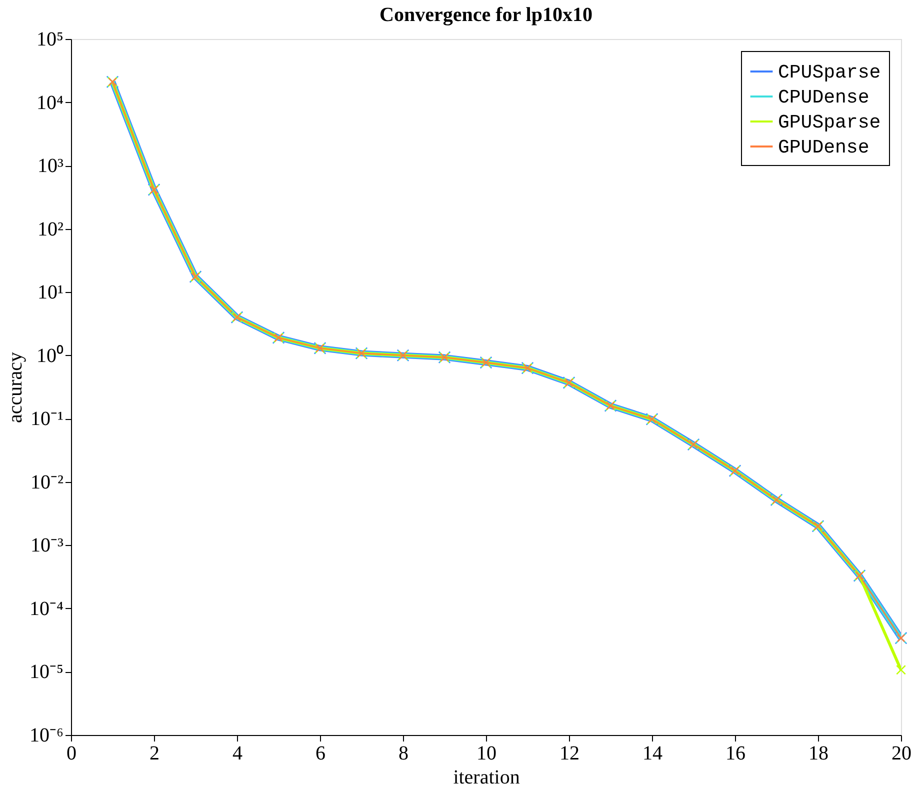 Image resolution: width=916 pixels, height=792 pixels. What do you see at coordinates (71, 753) in the screenshot?
I see `x-tick-label: 0` at bounding box center [71, 753].